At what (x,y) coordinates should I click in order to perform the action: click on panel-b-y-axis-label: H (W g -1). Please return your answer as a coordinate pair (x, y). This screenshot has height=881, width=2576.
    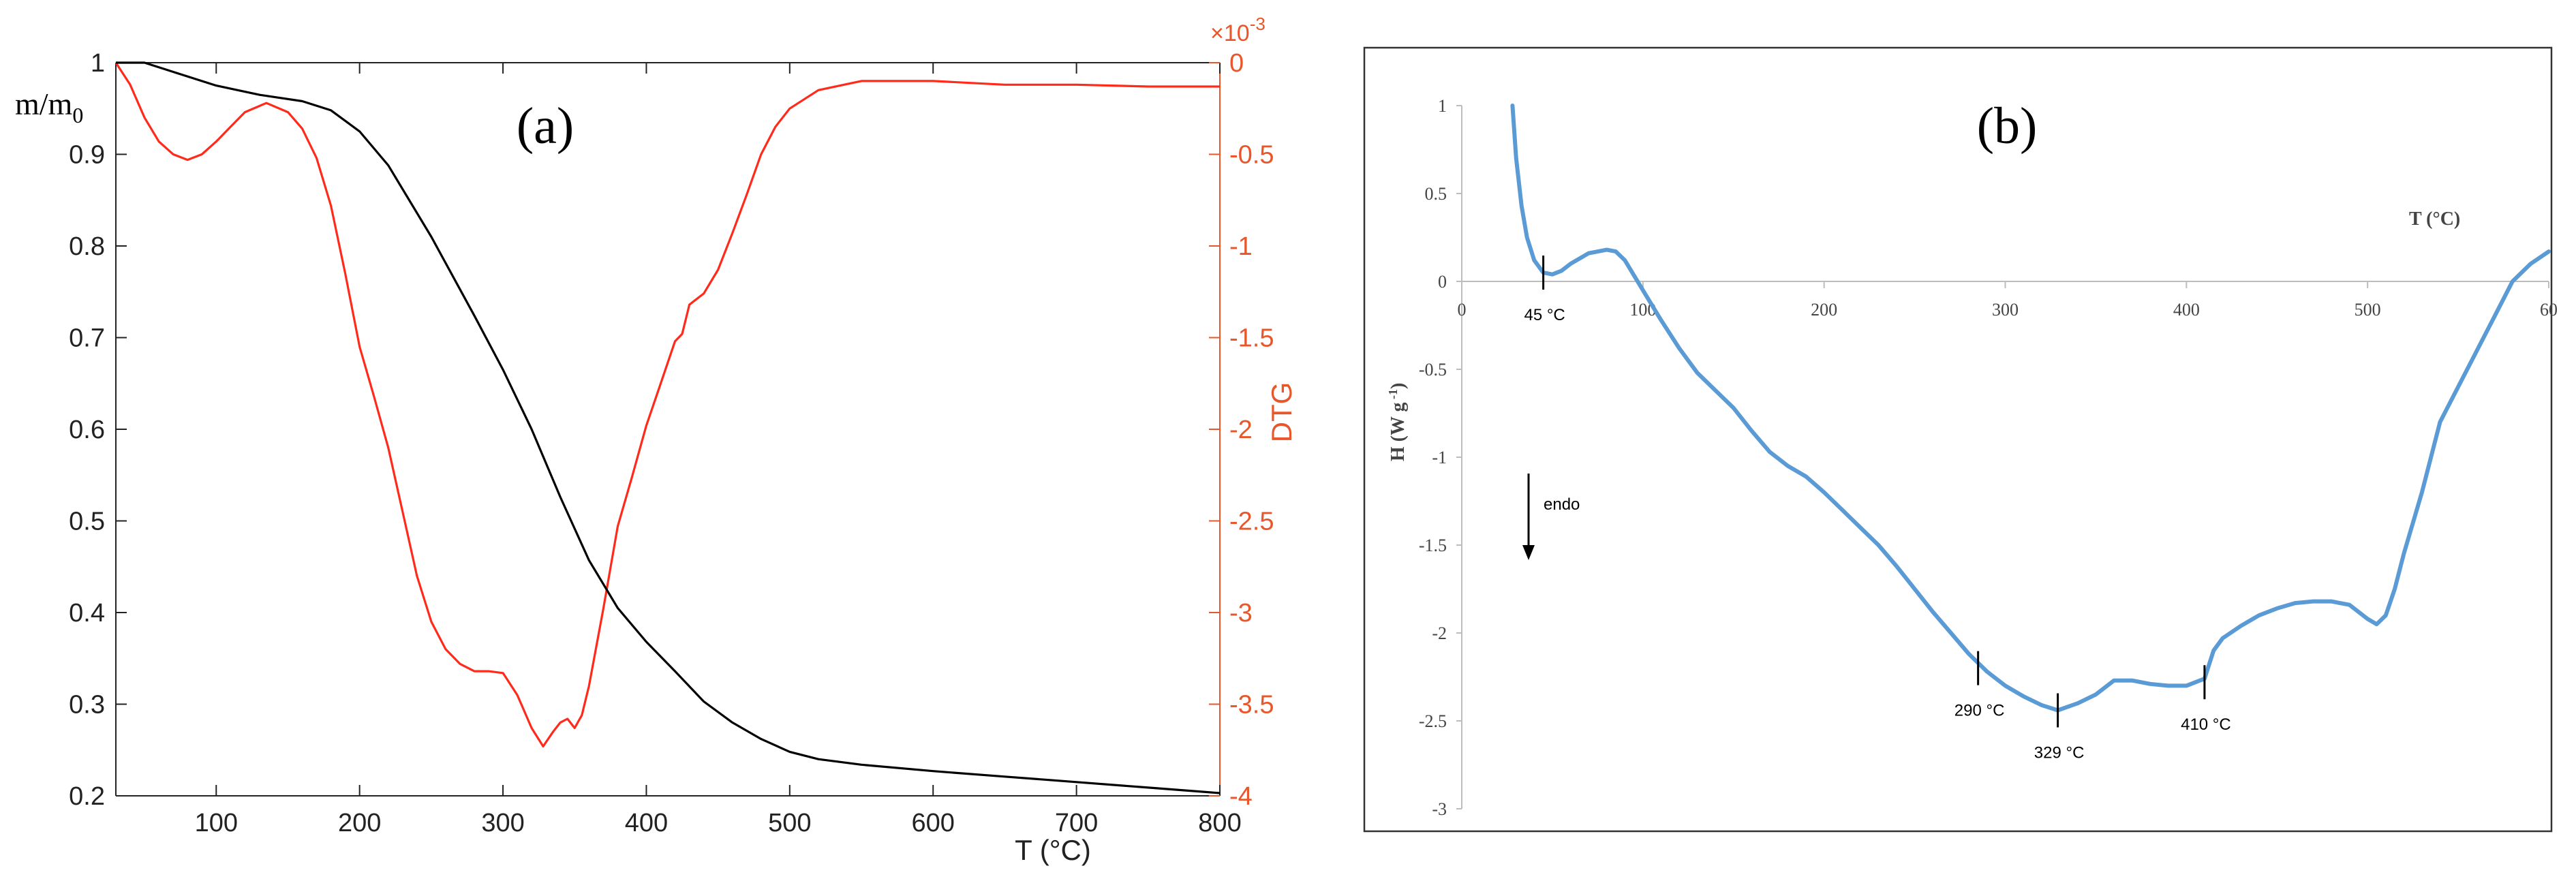
    Looking at the image, I should click on (1397, 422).